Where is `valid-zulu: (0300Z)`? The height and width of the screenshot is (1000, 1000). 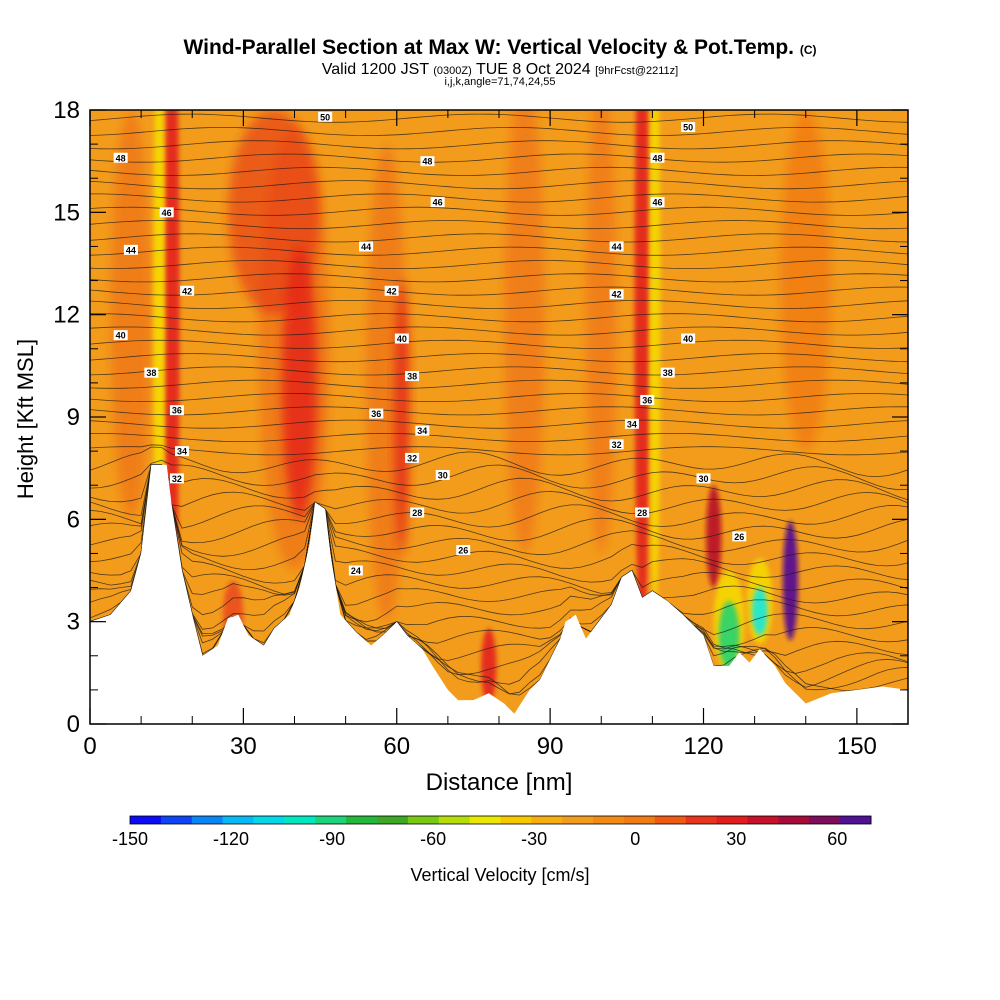 valid-zulu: (0300Z) is located at coordinates (452, 71).